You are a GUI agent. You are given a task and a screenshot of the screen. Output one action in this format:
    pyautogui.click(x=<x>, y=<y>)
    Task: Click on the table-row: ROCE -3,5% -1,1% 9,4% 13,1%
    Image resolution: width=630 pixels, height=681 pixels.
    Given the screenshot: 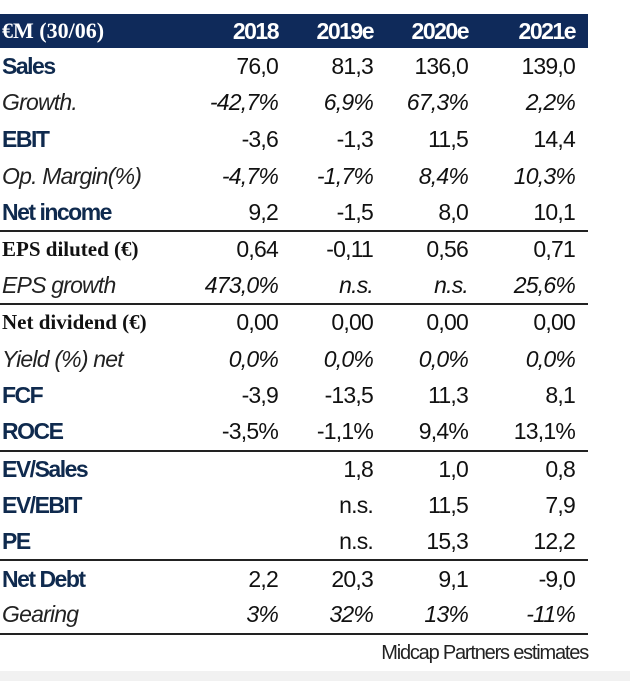 What is the action you would take?
    pyautogui.click(x=294, y=432)
    